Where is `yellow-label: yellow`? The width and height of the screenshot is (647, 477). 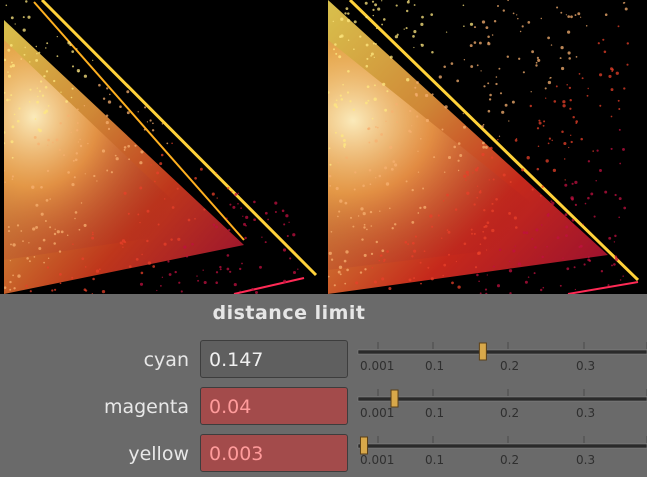 yellow-label: yellow is located at coordinates (158, 454).